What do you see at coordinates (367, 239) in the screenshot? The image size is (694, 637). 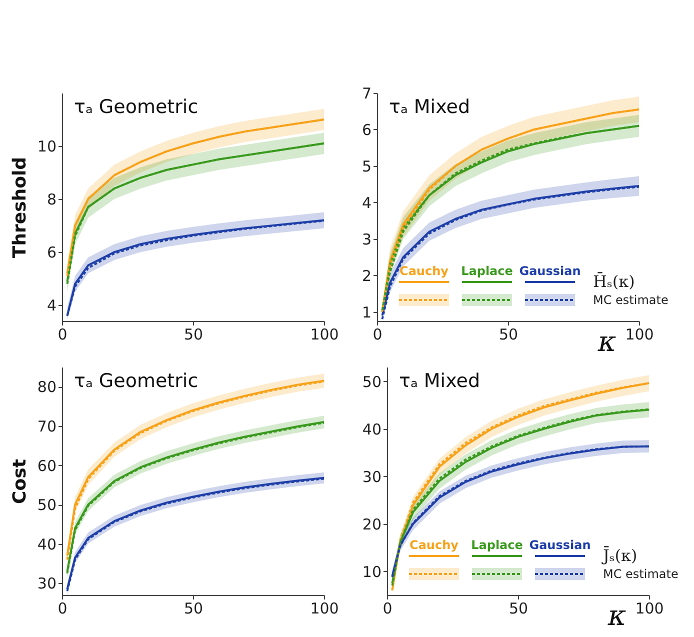 I see `y-tick-label: 3` at bounding box center [367, 239].